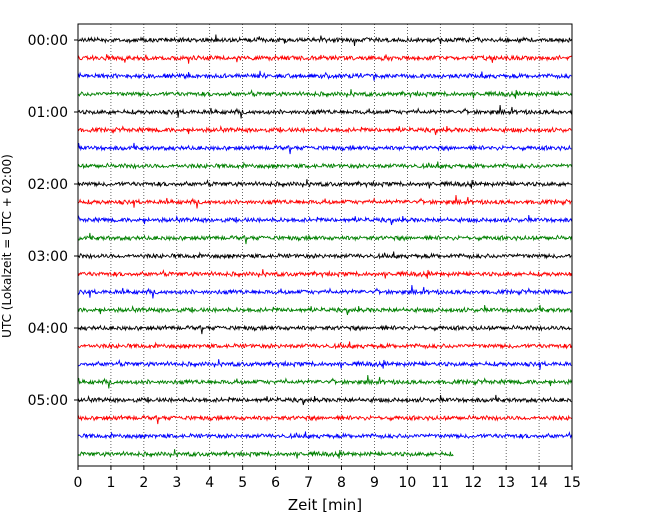 The width and height of the screenshot is (650, 520). I want to click on y-tick-label: 00:00, so click(48, 41).